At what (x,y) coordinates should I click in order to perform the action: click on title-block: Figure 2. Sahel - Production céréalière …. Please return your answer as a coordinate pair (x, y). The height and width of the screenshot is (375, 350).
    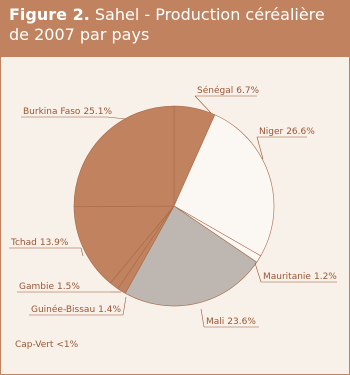
    Looking at the image, I should click on (169, 25).